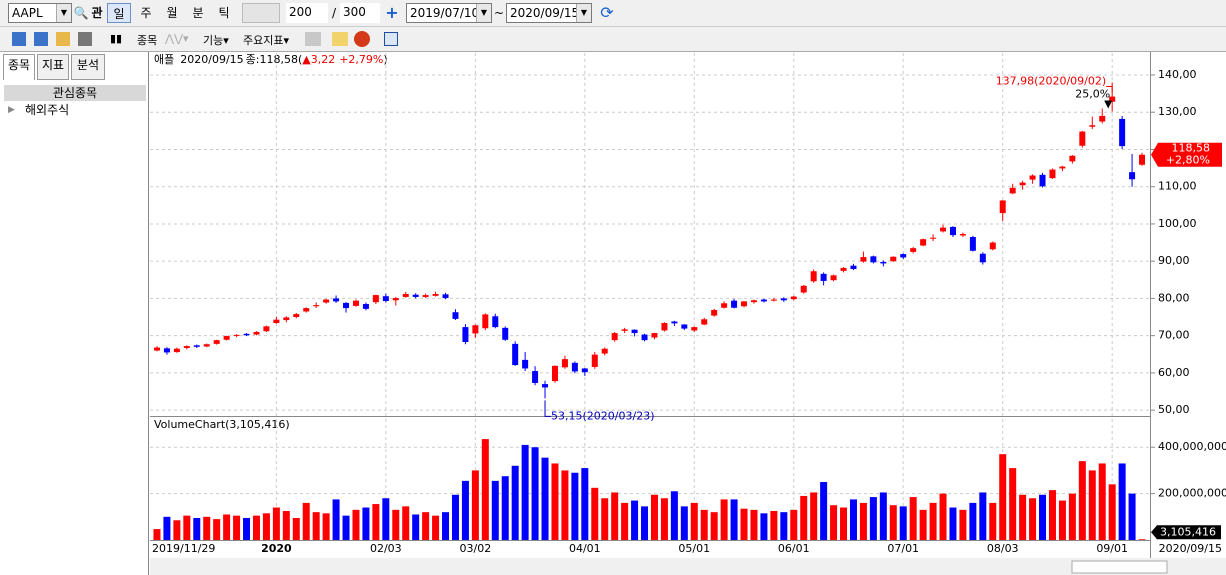 This screenshot has height=575, width=1226. What do you see at coordinates (449, 13) in the screenshot?
I see `start-date: 2019/07/10 ▼` at bounding box center [449, 13].